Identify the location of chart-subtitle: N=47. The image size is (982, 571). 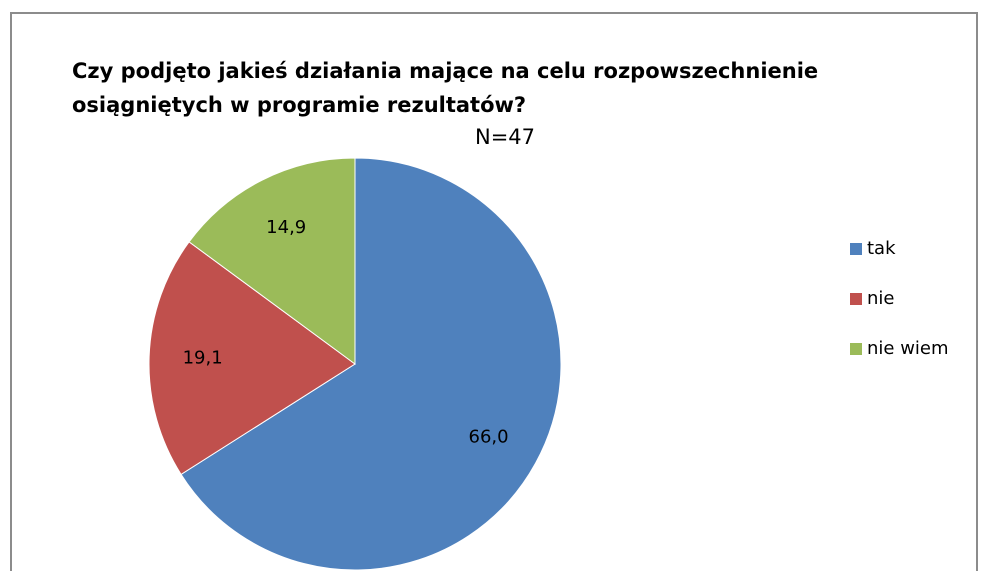
(505, 137).